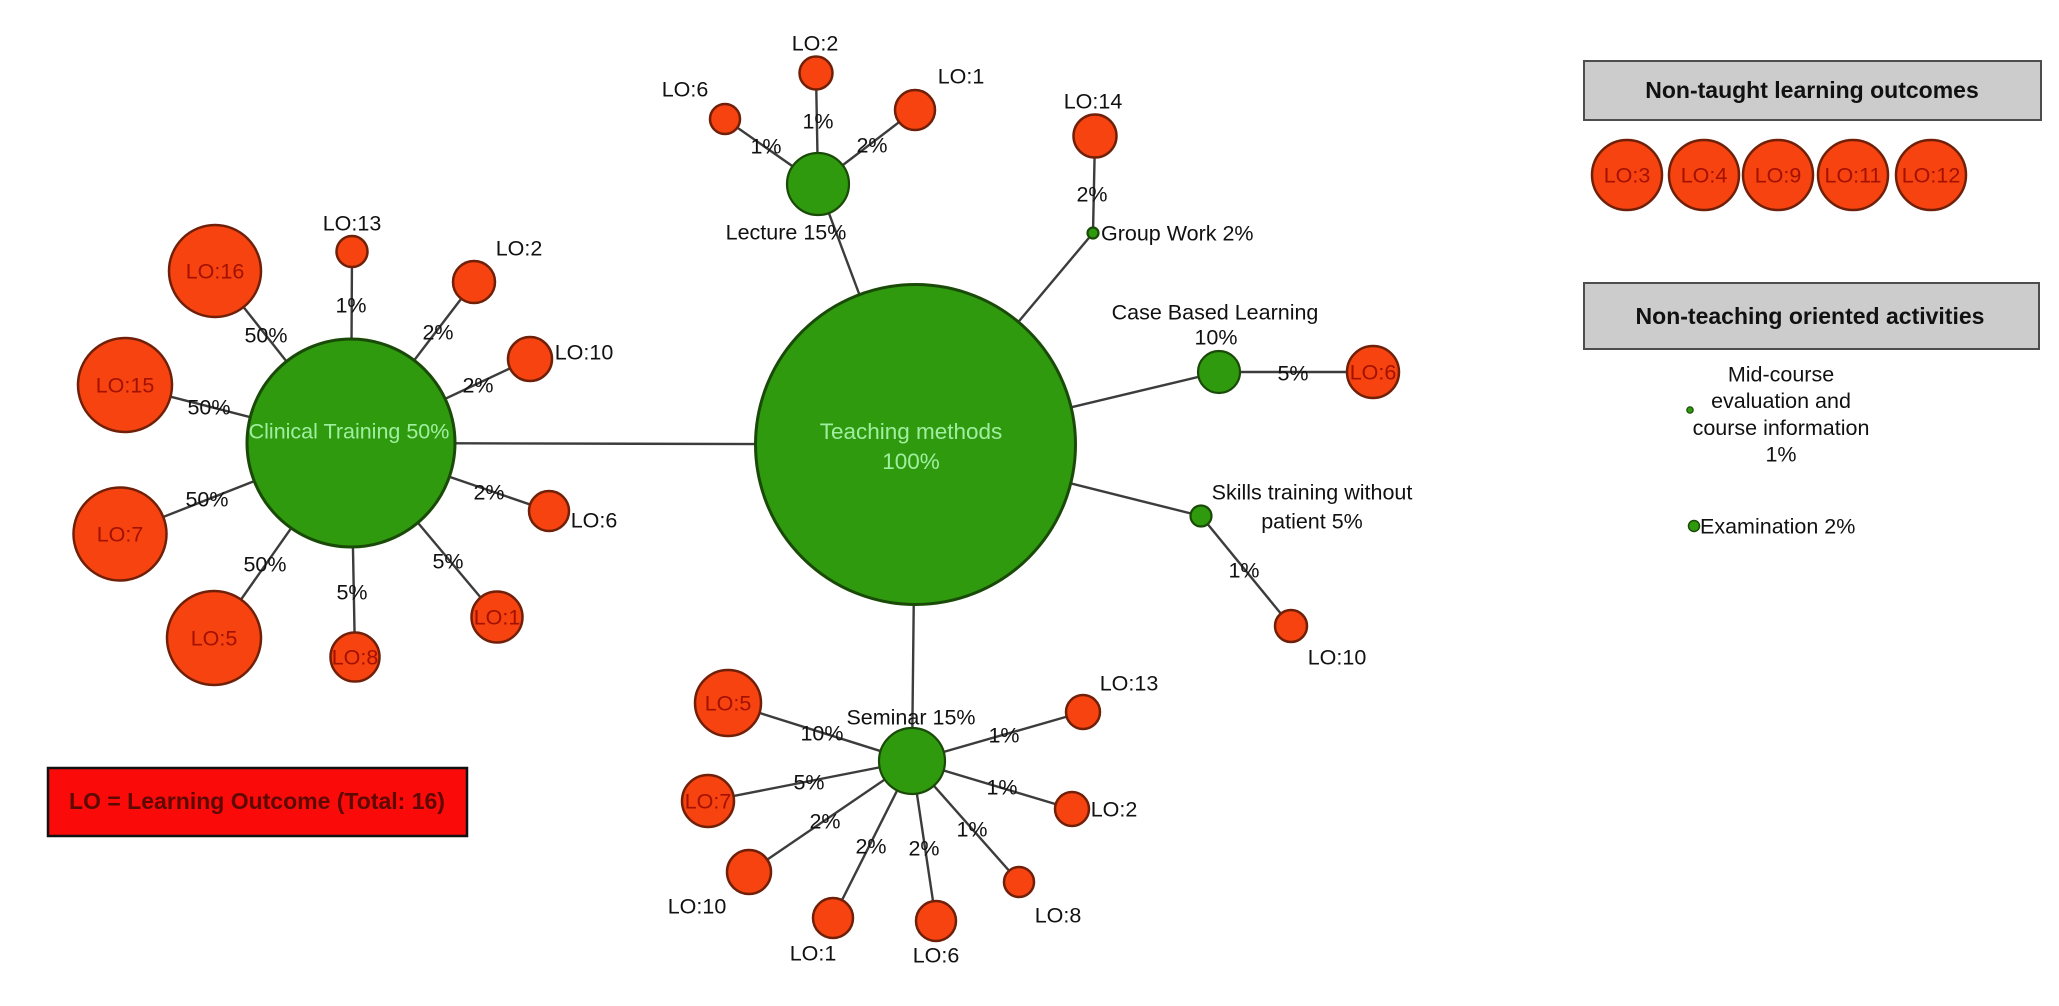  Describe the element at coordinates (786, 233) in the screenshot. I see `svg-text: Lecture 15%` at that location.